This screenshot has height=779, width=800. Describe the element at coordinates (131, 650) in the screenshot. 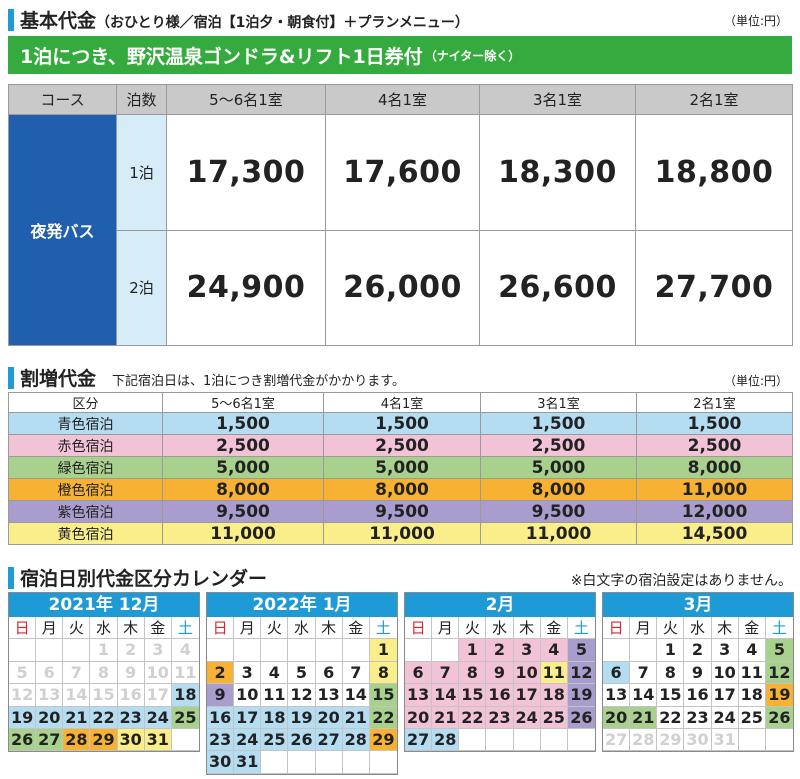

I see `day-cell: 2` at that location.